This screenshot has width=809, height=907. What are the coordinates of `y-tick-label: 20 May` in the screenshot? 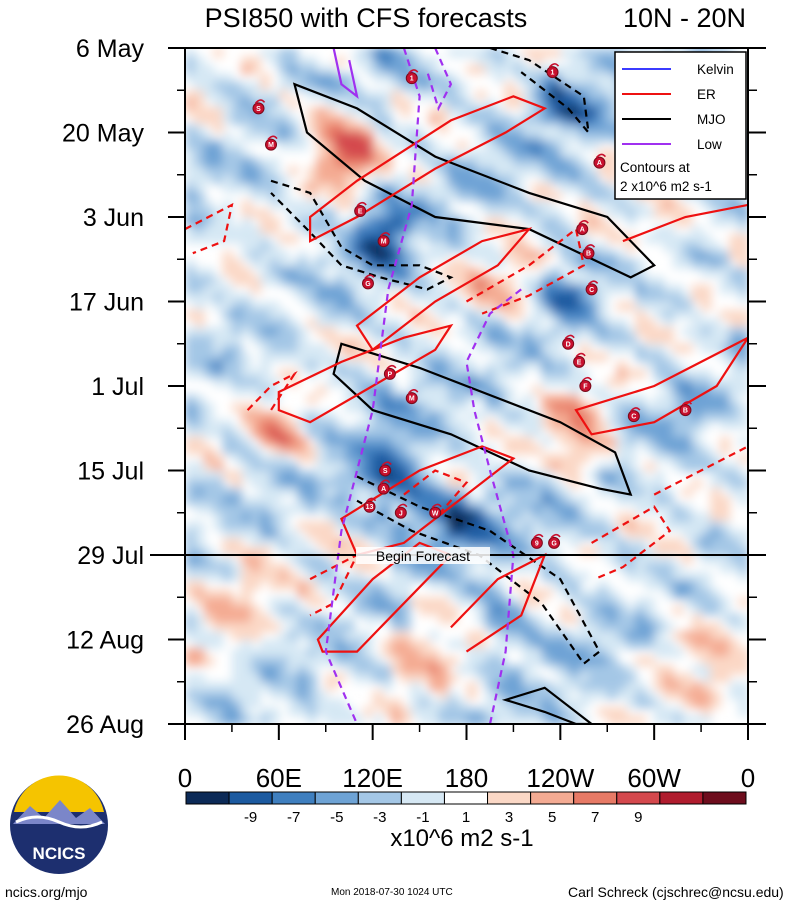 It's located at (103, 134).